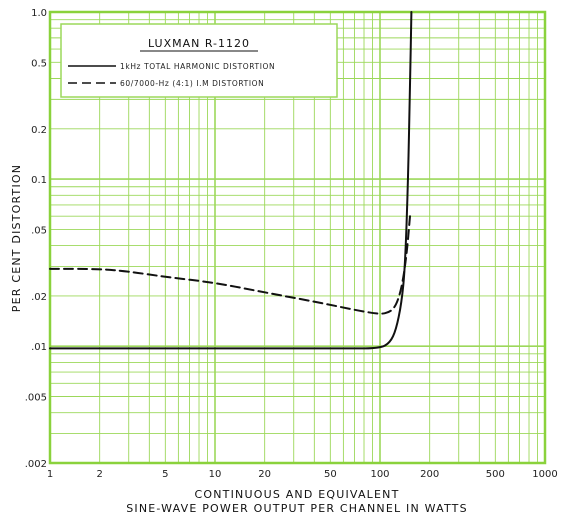  What do you see at coordinates (39, 180) in the screenshot?
I see `y-tick-label: 0.1` at bounding box center [39, 180].